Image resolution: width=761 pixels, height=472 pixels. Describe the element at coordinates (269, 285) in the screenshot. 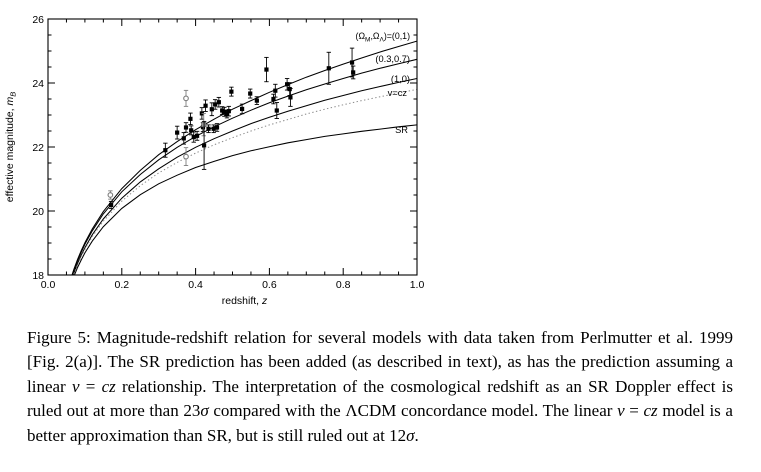

I see `x-tick-label: 0.6` at that location.